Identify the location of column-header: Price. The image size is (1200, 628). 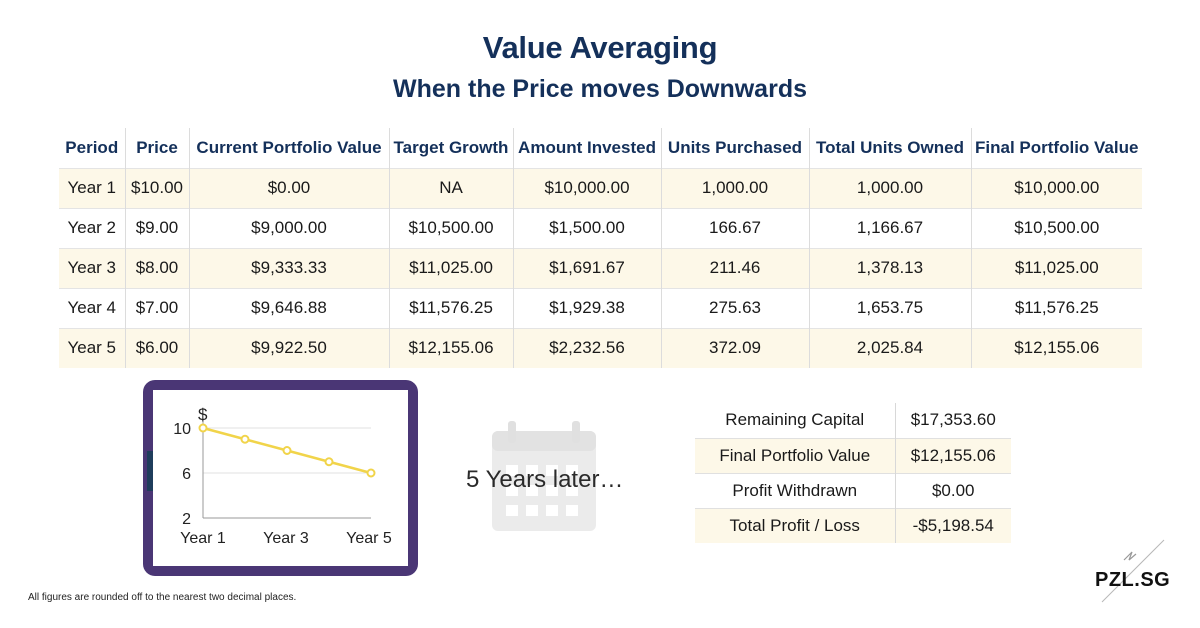
(157, 148).